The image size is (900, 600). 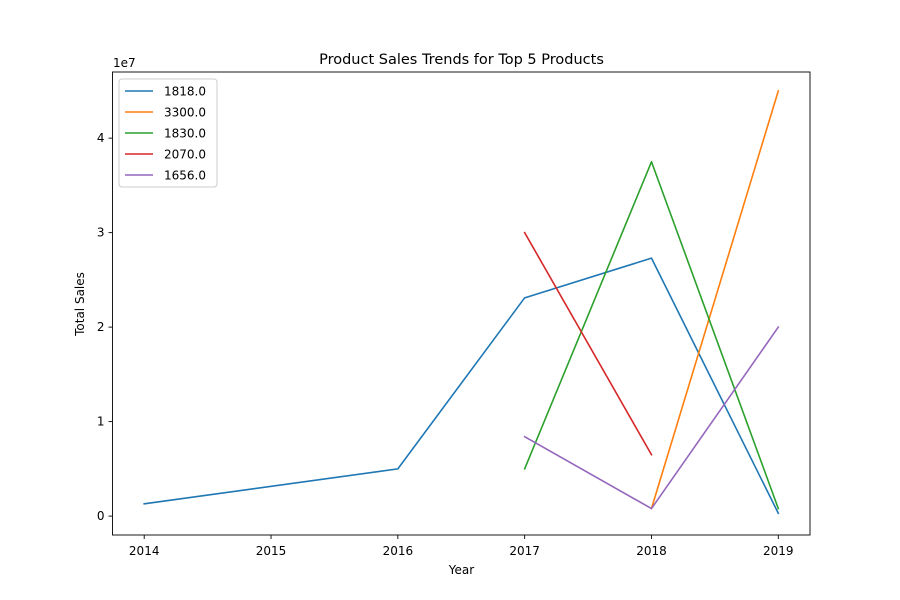 I want to click on legend: 1818.0 3300.0 1830.0 2070.0 1656.0, so click(x=168, y=133).